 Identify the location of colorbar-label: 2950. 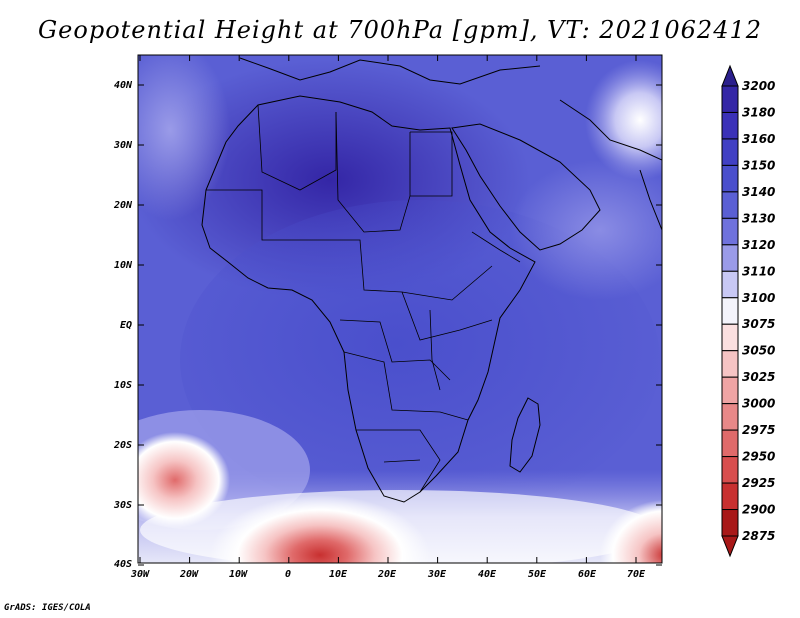
(758, 457).